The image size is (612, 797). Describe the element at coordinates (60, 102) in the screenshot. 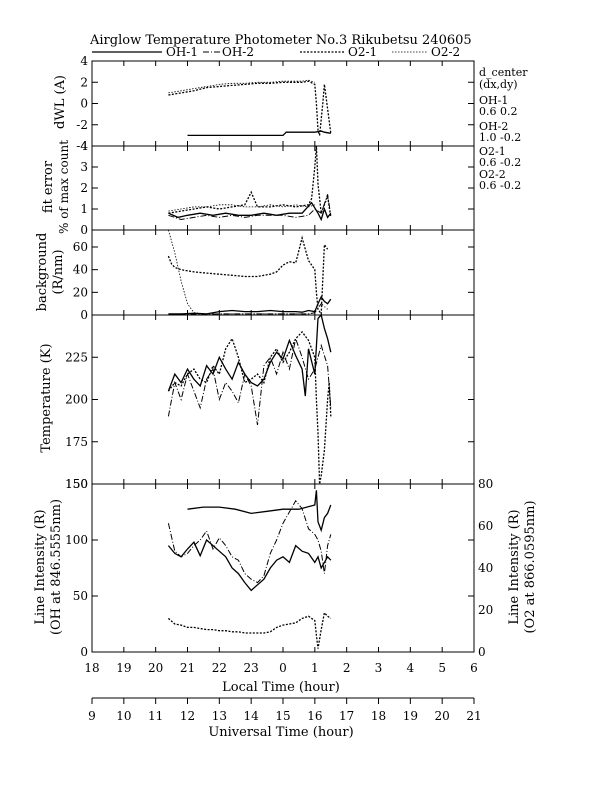

I see `ylabel-dwl: dWL (A)` at that location.